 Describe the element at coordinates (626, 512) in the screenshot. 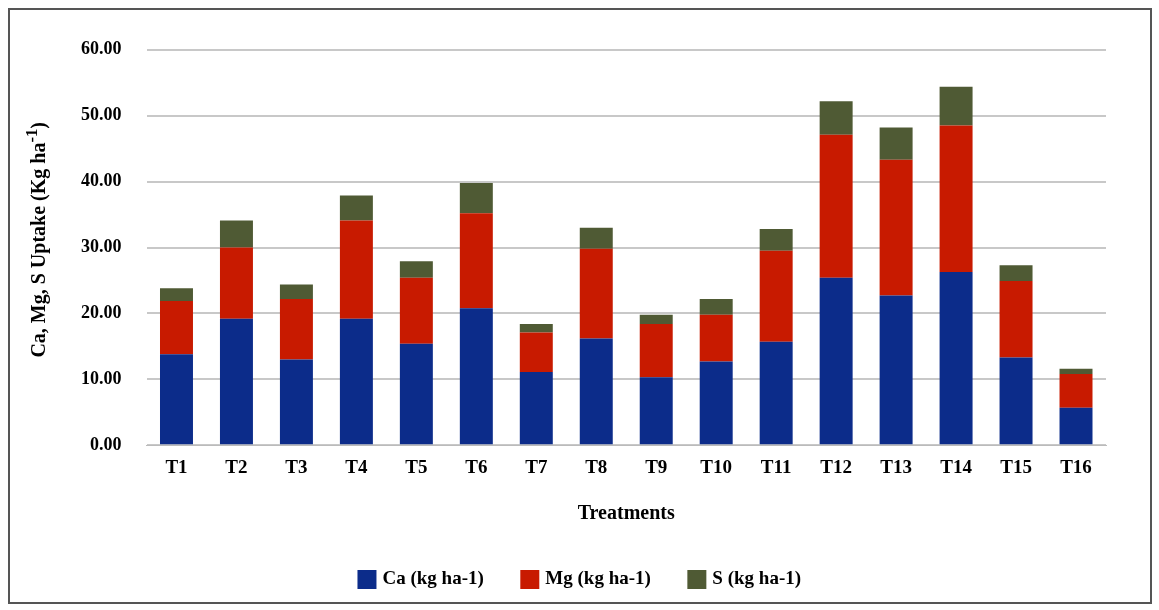

I see `x-axis-title: Treatments` at that location.